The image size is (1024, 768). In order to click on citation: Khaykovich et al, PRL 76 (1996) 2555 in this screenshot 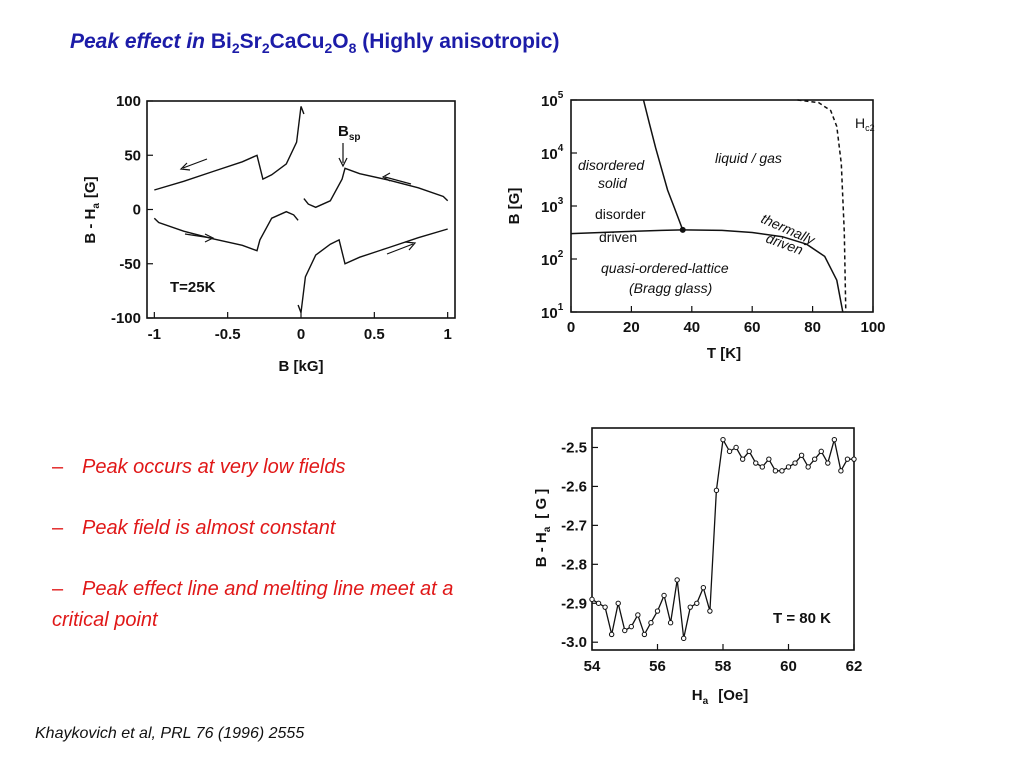, I will do `click(170, 733)`.